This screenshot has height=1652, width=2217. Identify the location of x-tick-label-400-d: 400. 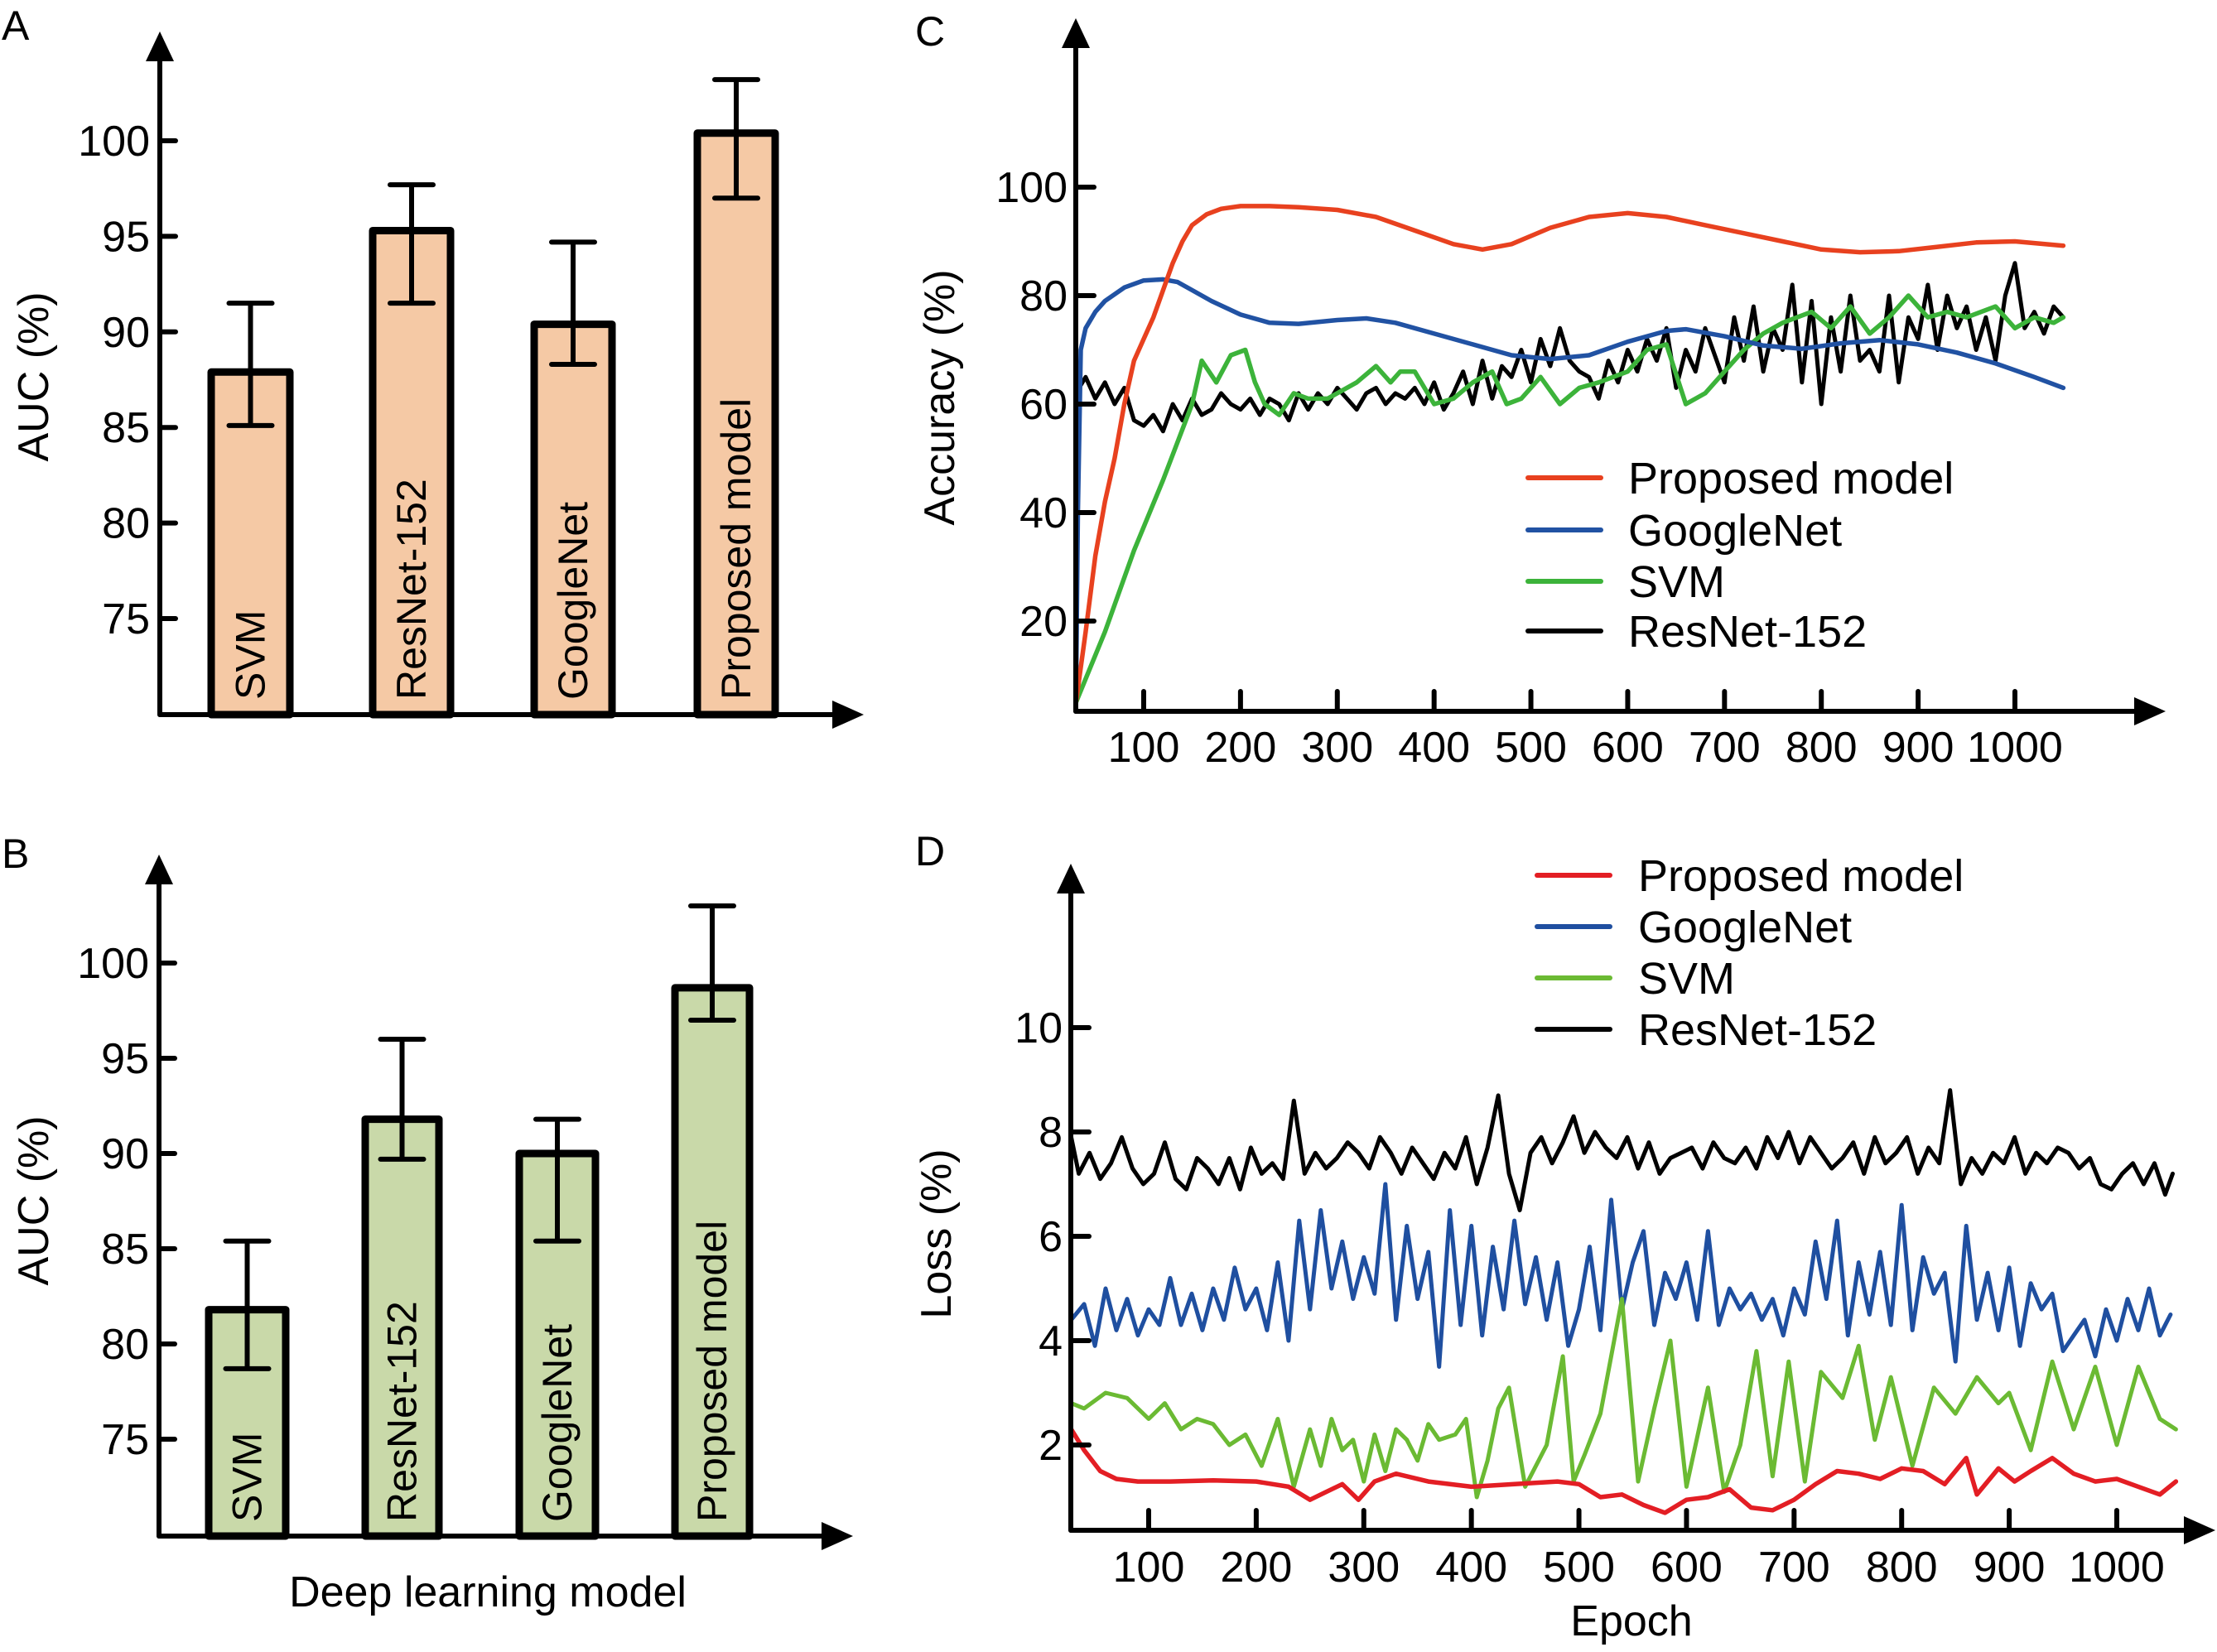
(1471, 1568).